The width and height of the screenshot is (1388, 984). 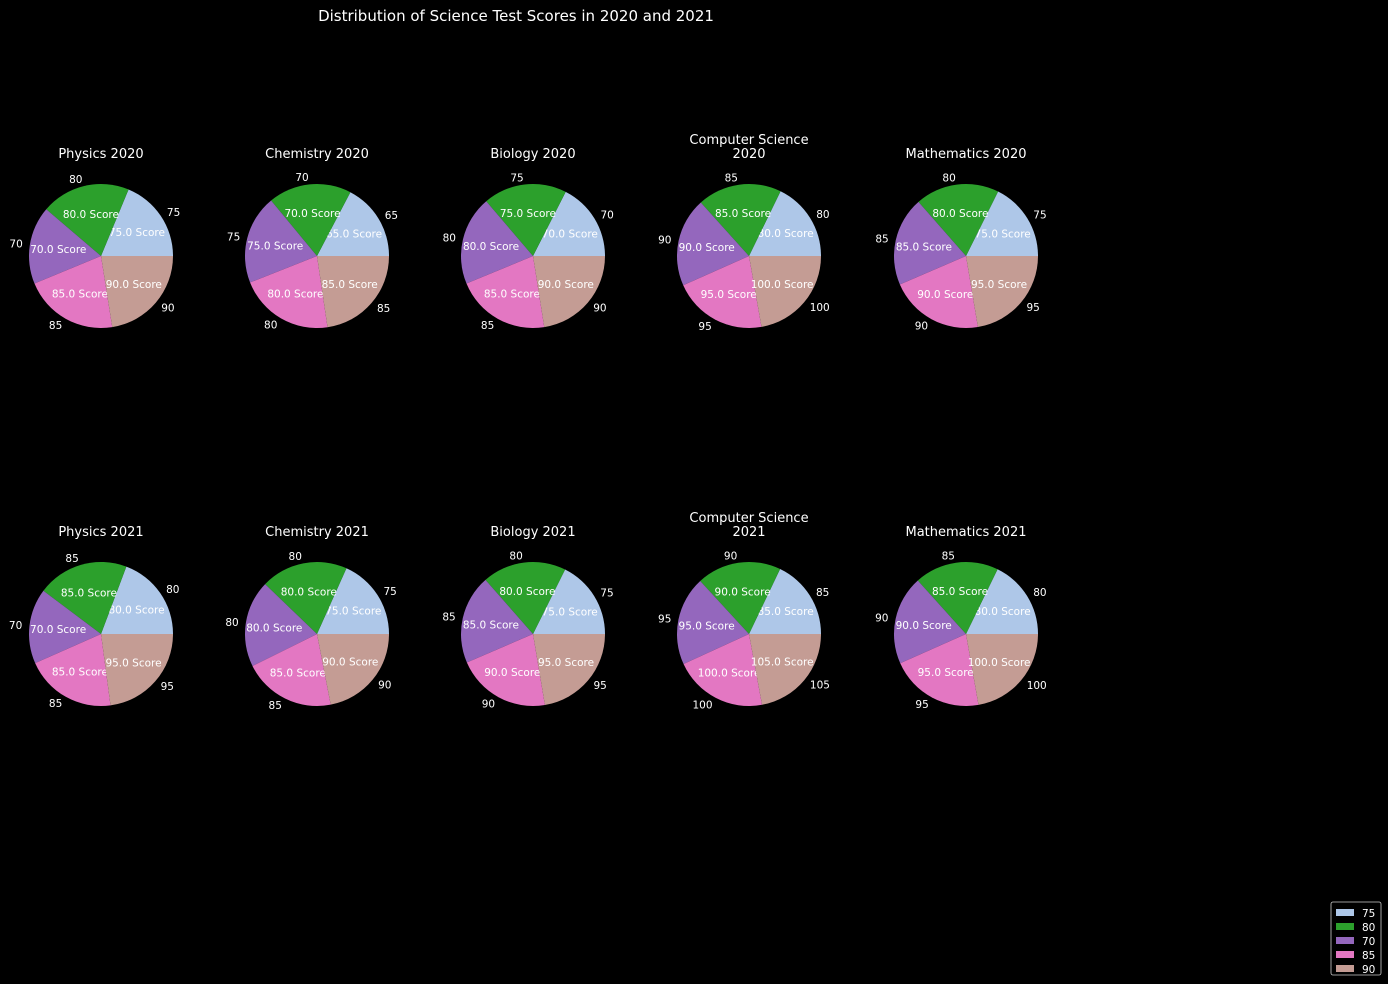 I want to click on legend-label: 70, so click(x=1368, y=942).